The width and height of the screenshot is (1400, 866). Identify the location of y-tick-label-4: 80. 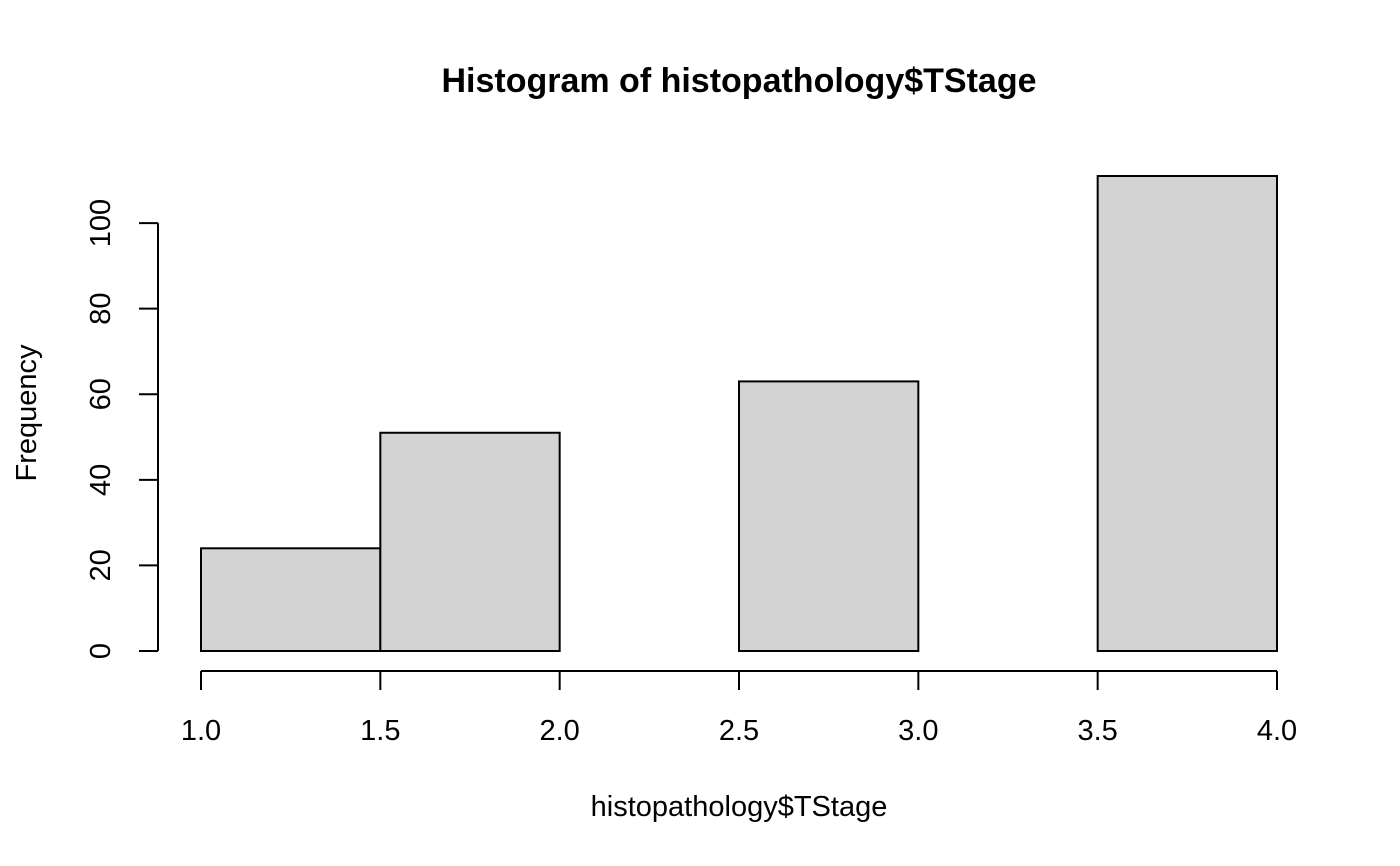
(101, 309).